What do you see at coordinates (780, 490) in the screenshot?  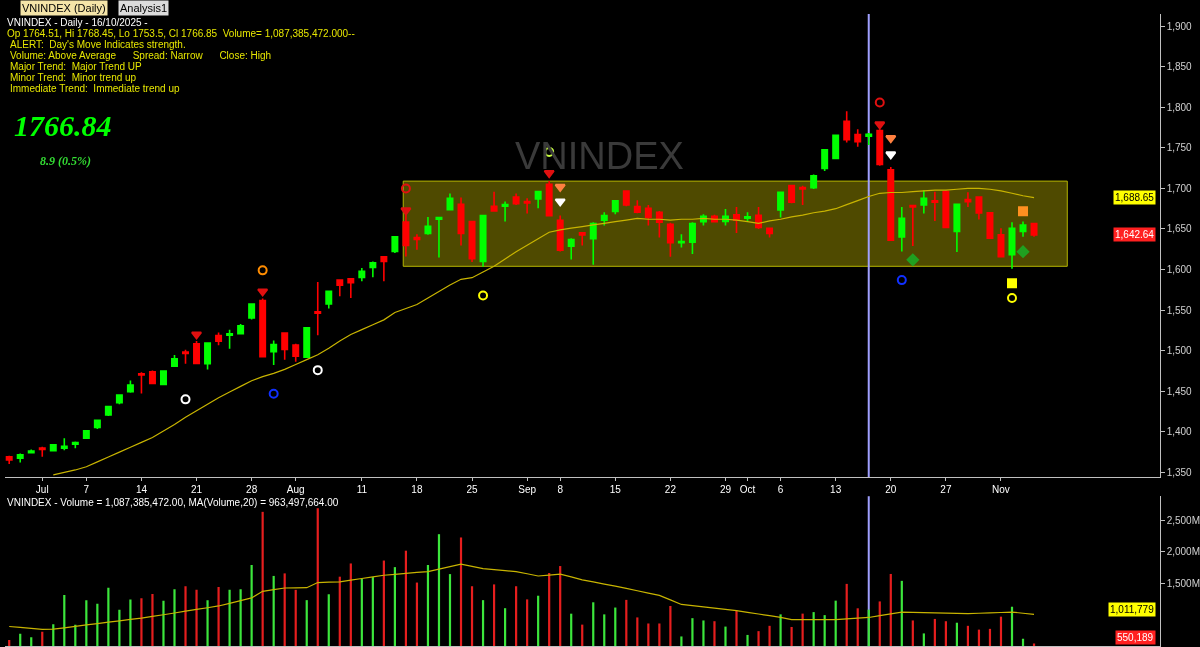 I see `x-tick-label: 6` at bounding box center [780, 490].